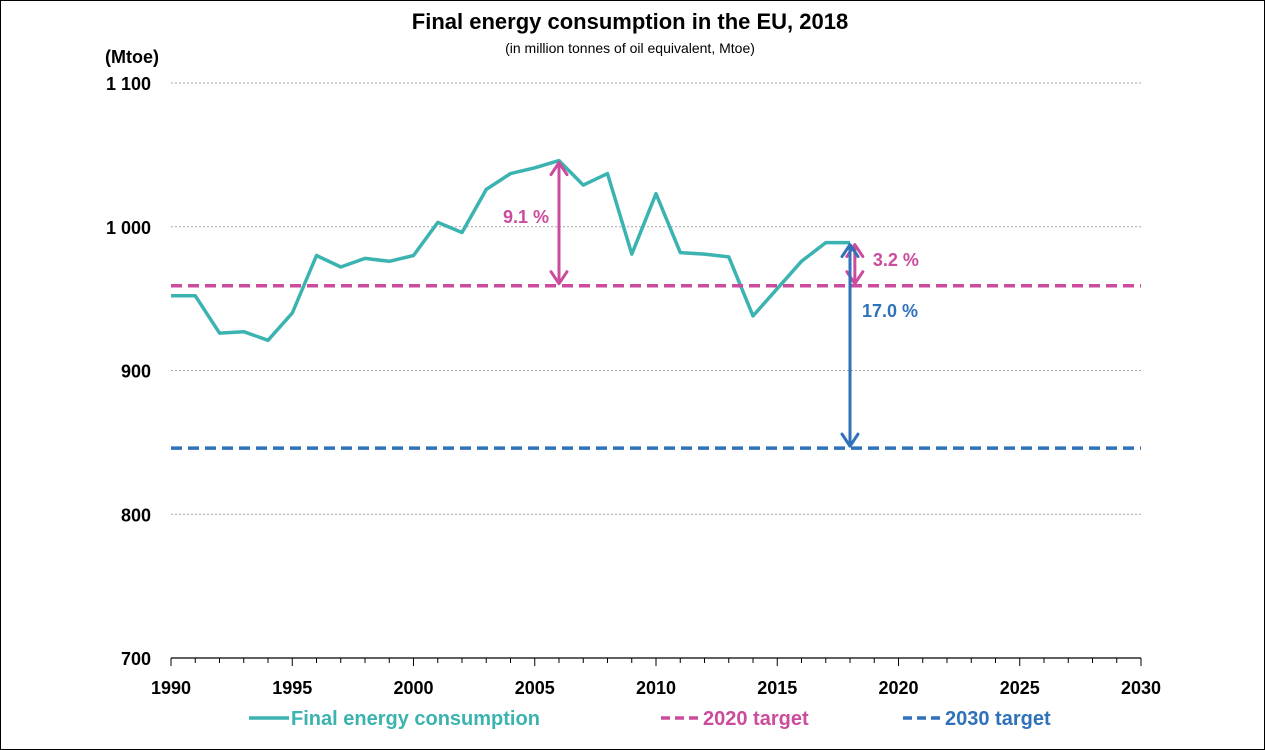 The image size is (1265, 750). Describe the element at coordinates (128, 228) in the screenshot. I see `y-tick-label: 1 000` at that location.